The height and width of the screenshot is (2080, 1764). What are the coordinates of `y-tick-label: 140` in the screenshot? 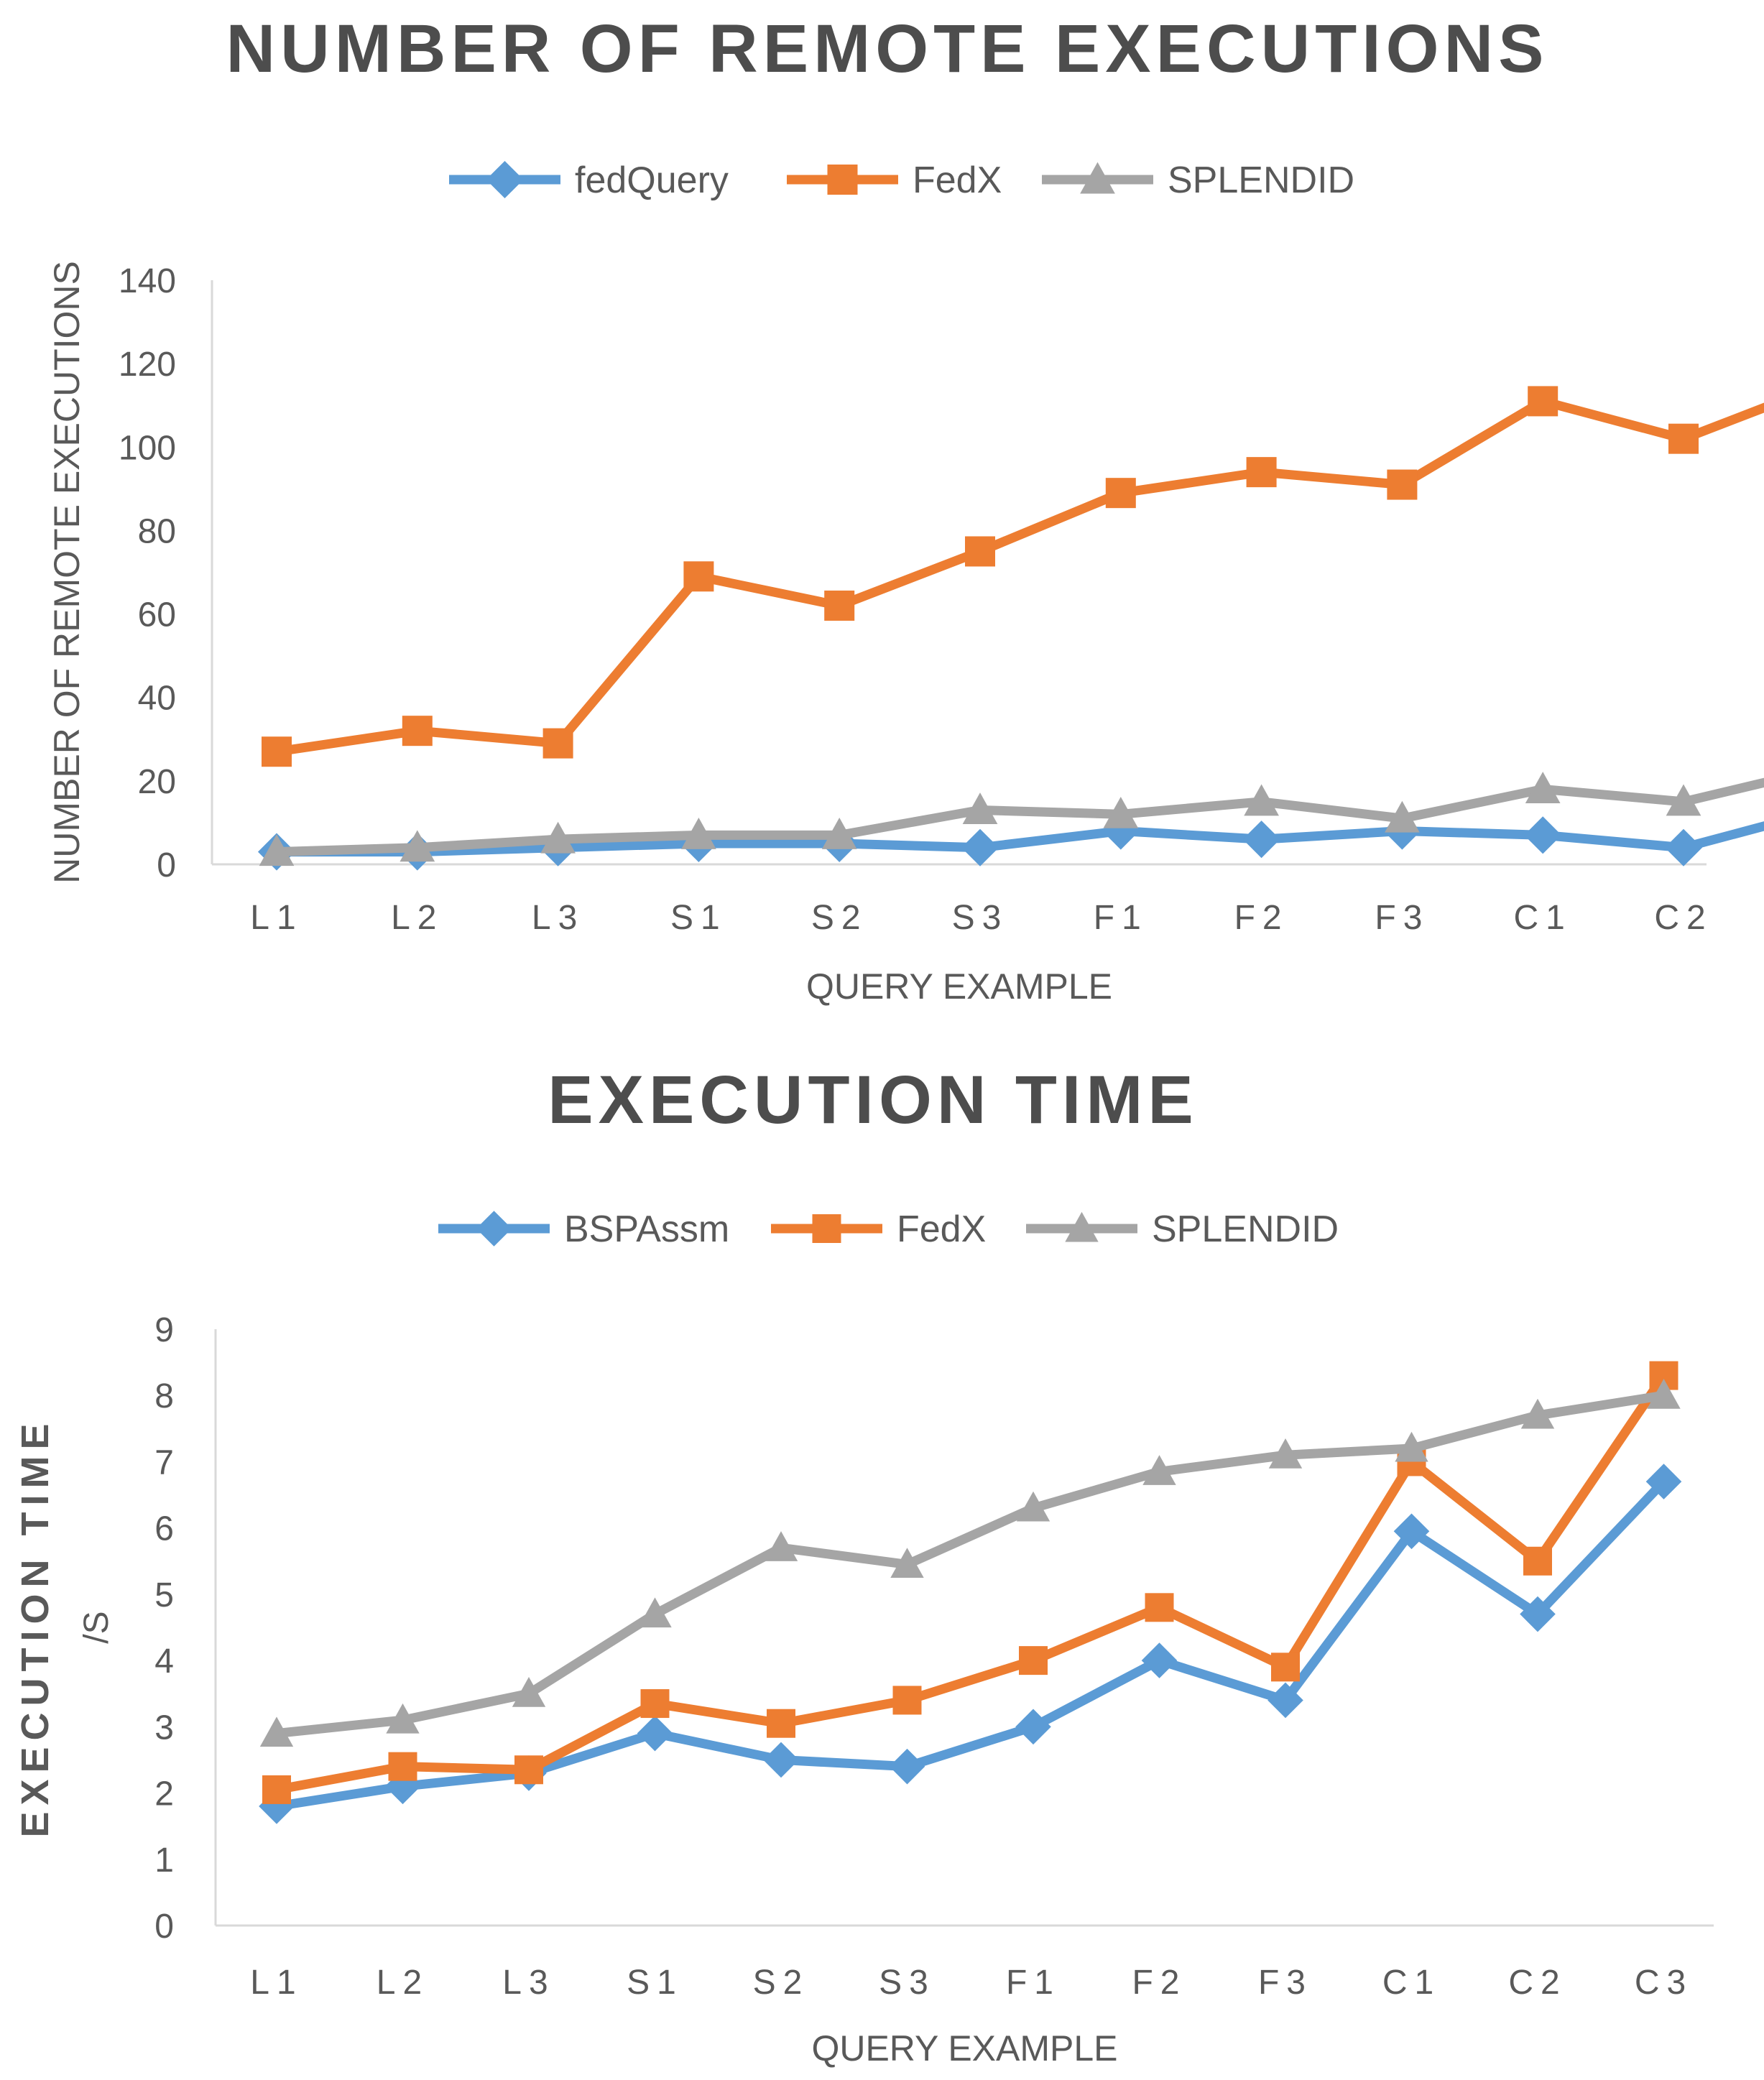 It's located at (147, 281).